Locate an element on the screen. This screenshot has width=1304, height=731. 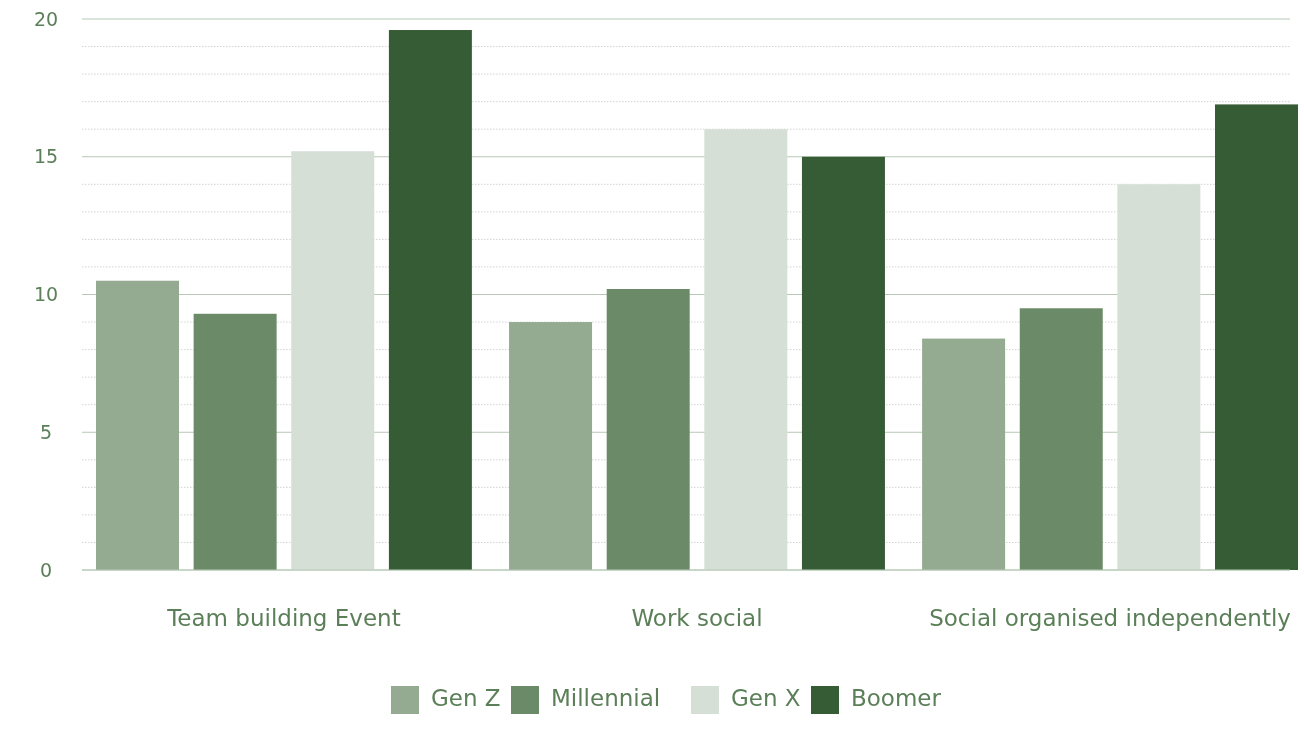
x-tick-label: Team building Event is located at coordinates (283, 618).